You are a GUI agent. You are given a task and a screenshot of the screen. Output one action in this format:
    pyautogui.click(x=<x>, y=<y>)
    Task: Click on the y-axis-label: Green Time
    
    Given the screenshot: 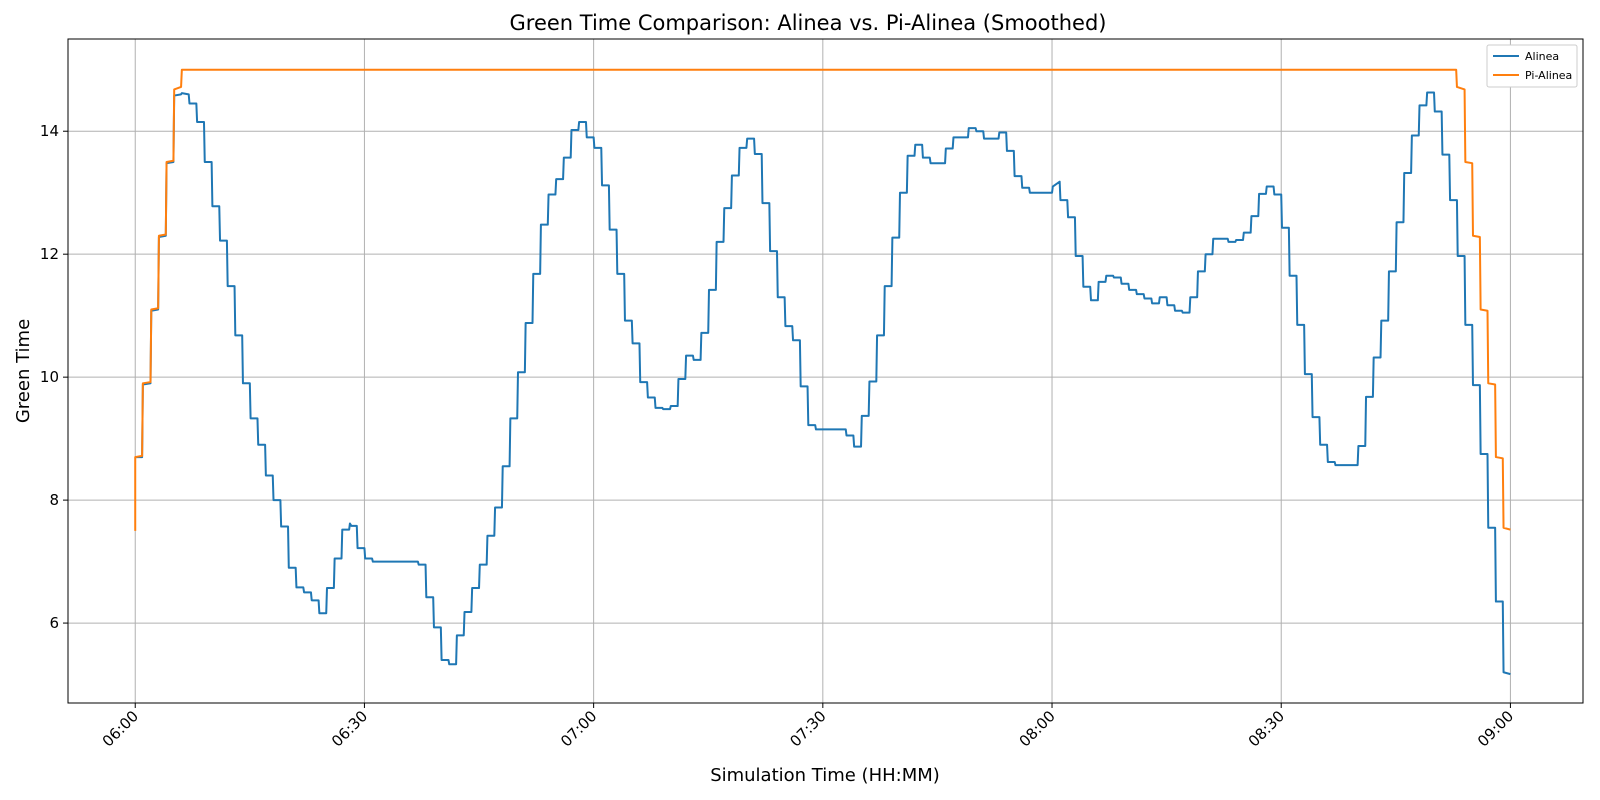 What is the action you would take?
    pyautogui.click(x=23, y=371)
    